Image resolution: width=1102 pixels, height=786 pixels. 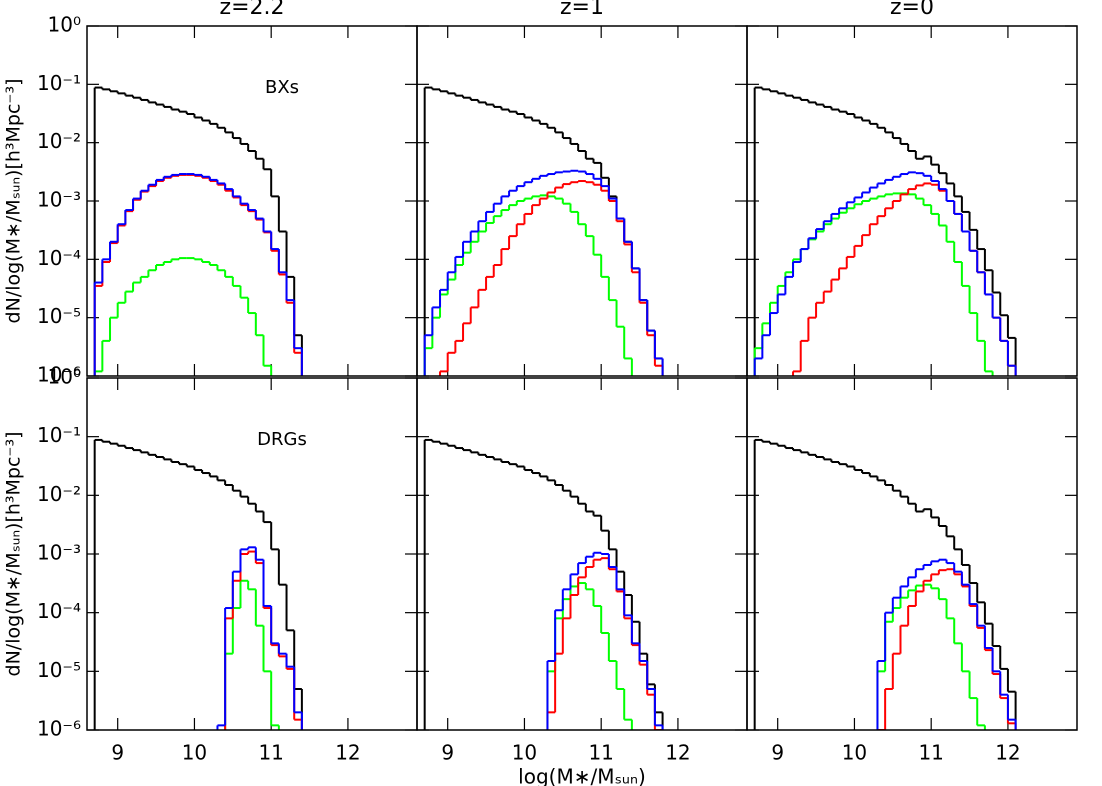 I want to click on panel-title: z=0, so click(x=912, y=10).